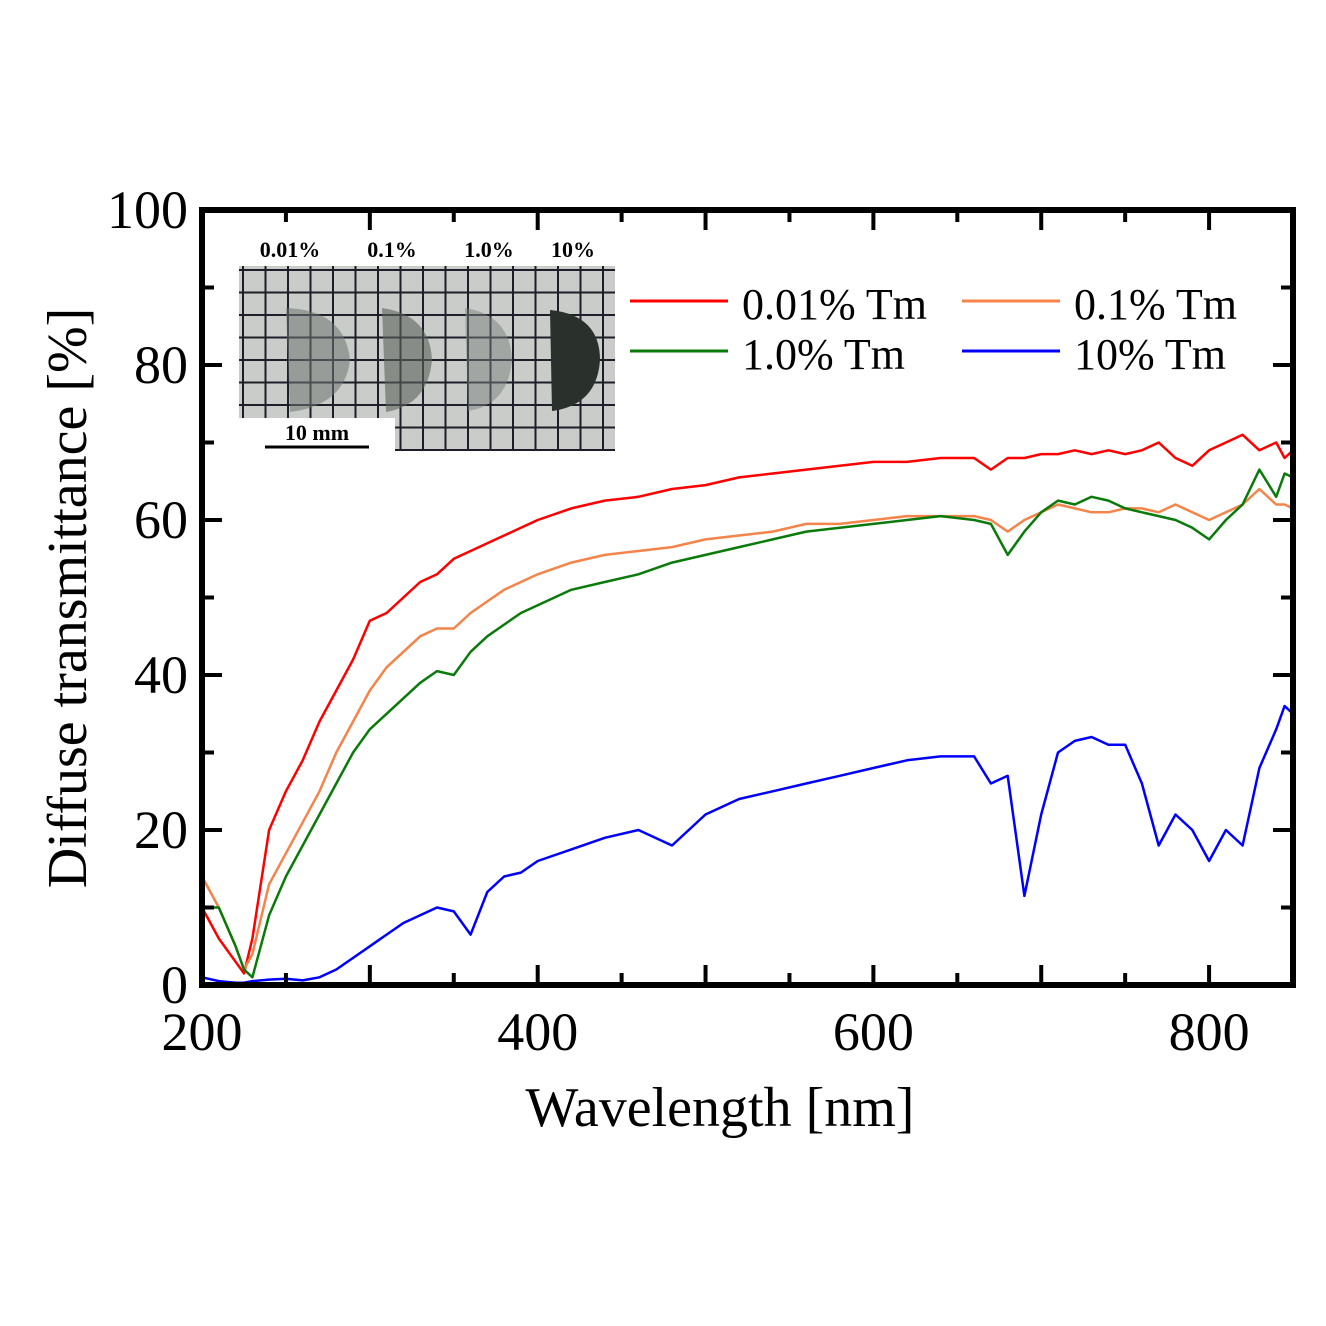 The height and width of the screenshot is (1326, 1326). I want to click on y-tick-label: 20, so click(161, 830).